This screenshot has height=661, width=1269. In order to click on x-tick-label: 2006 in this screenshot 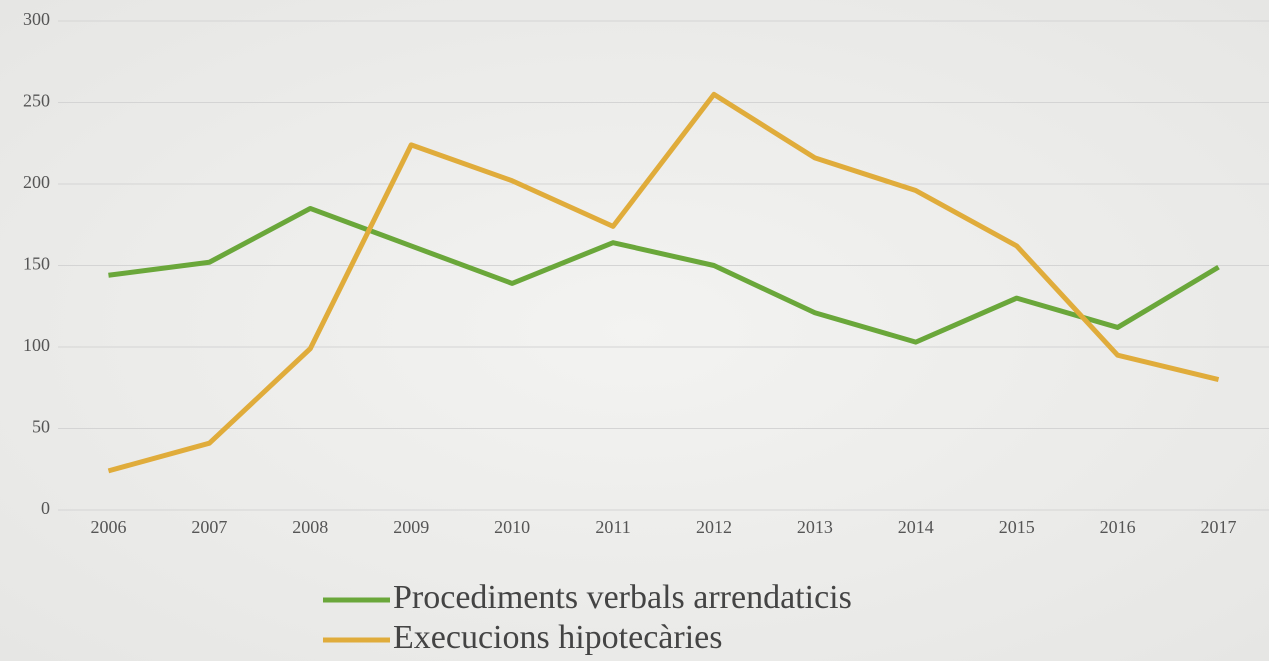, I will do `click(108, 527)`.